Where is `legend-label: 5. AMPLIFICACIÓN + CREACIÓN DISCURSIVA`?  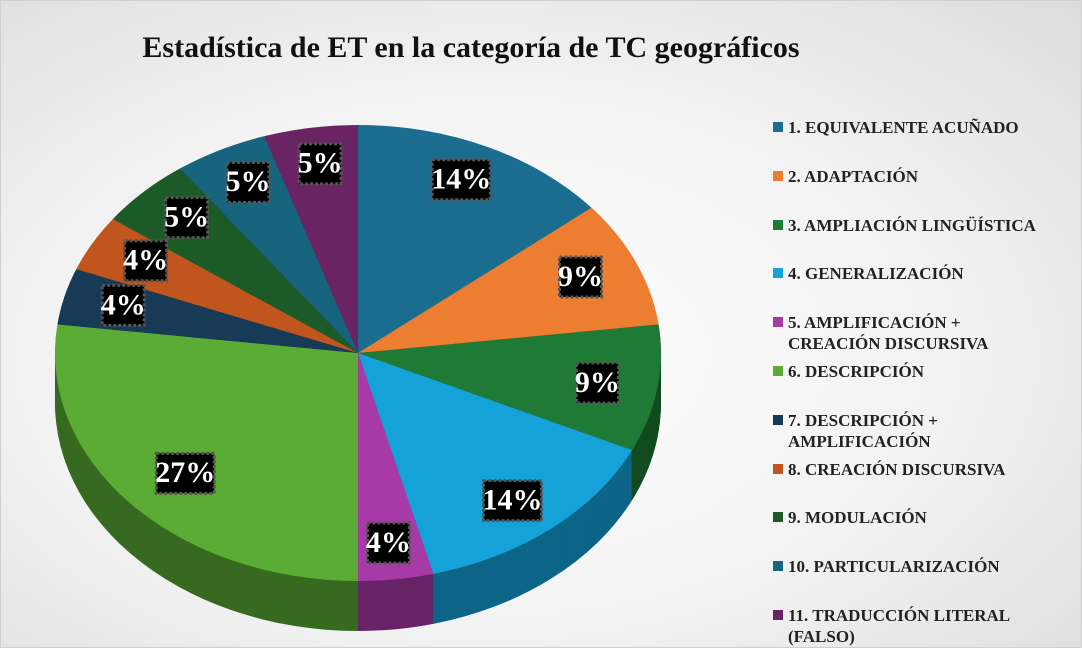
legend-label: 5. AMPLIFICACIÓN + CREACIÓN DISCURSIVA is located at coordinates (888, 333).